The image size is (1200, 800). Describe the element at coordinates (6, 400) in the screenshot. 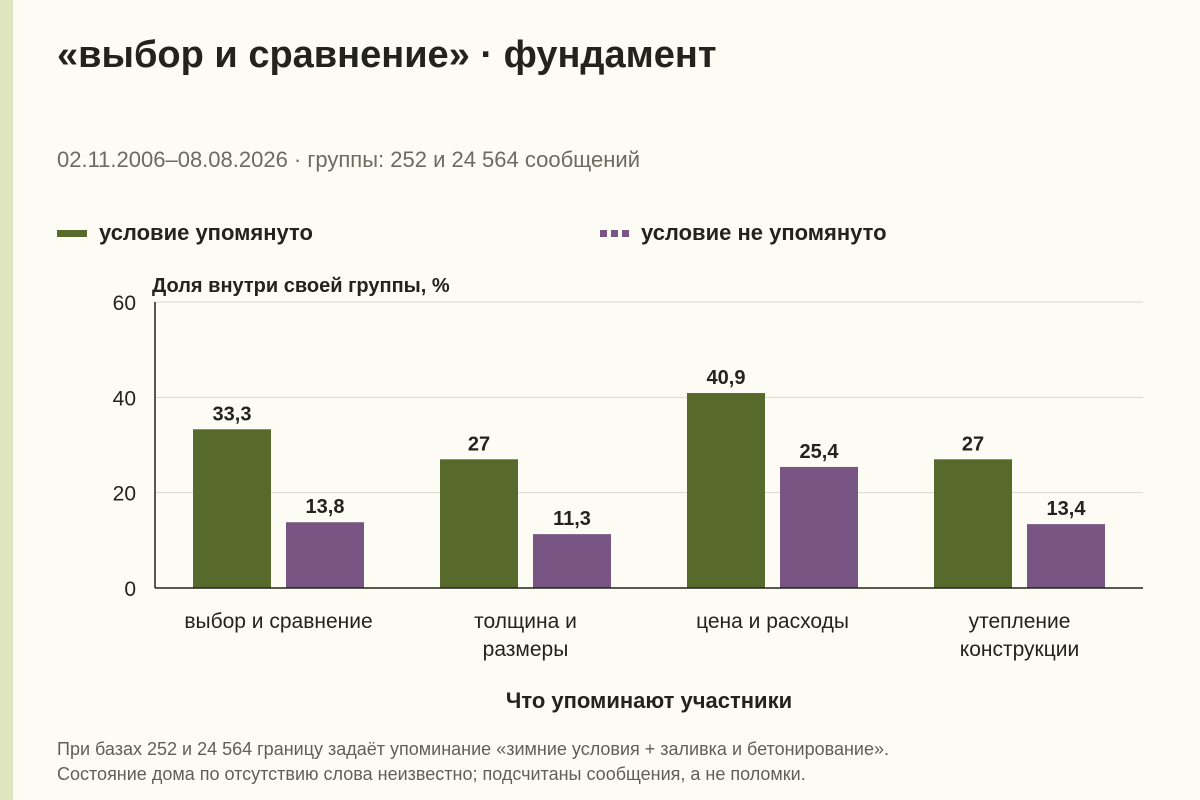

I see `left-accent-strip` at that location.